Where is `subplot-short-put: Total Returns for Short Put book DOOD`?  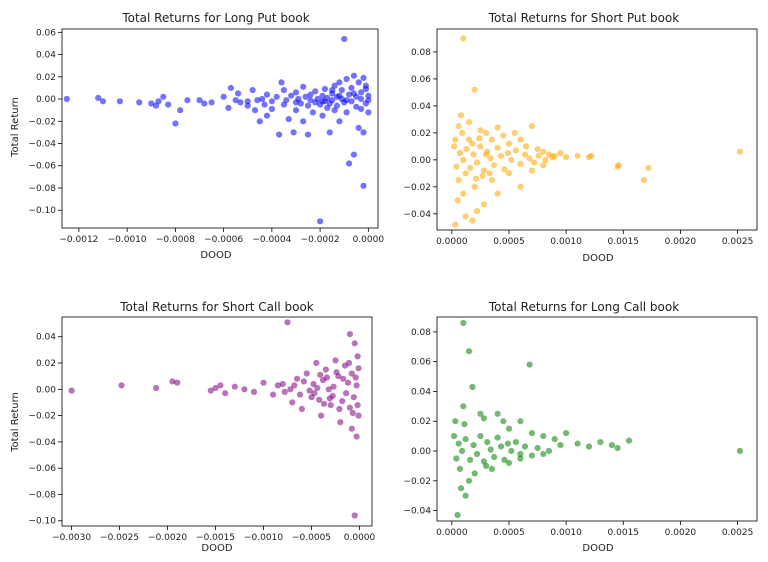
subplot-short-put: Total Returns for Short Put book DOOD is located at coordinates (584, 137).